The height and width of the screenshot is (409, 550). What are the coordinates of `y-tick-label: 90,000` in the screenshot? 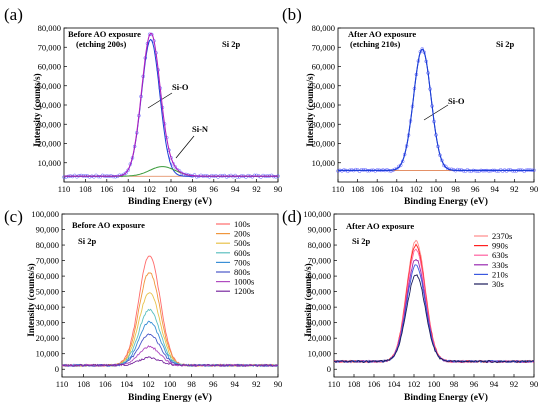 It's located at (319, 230).